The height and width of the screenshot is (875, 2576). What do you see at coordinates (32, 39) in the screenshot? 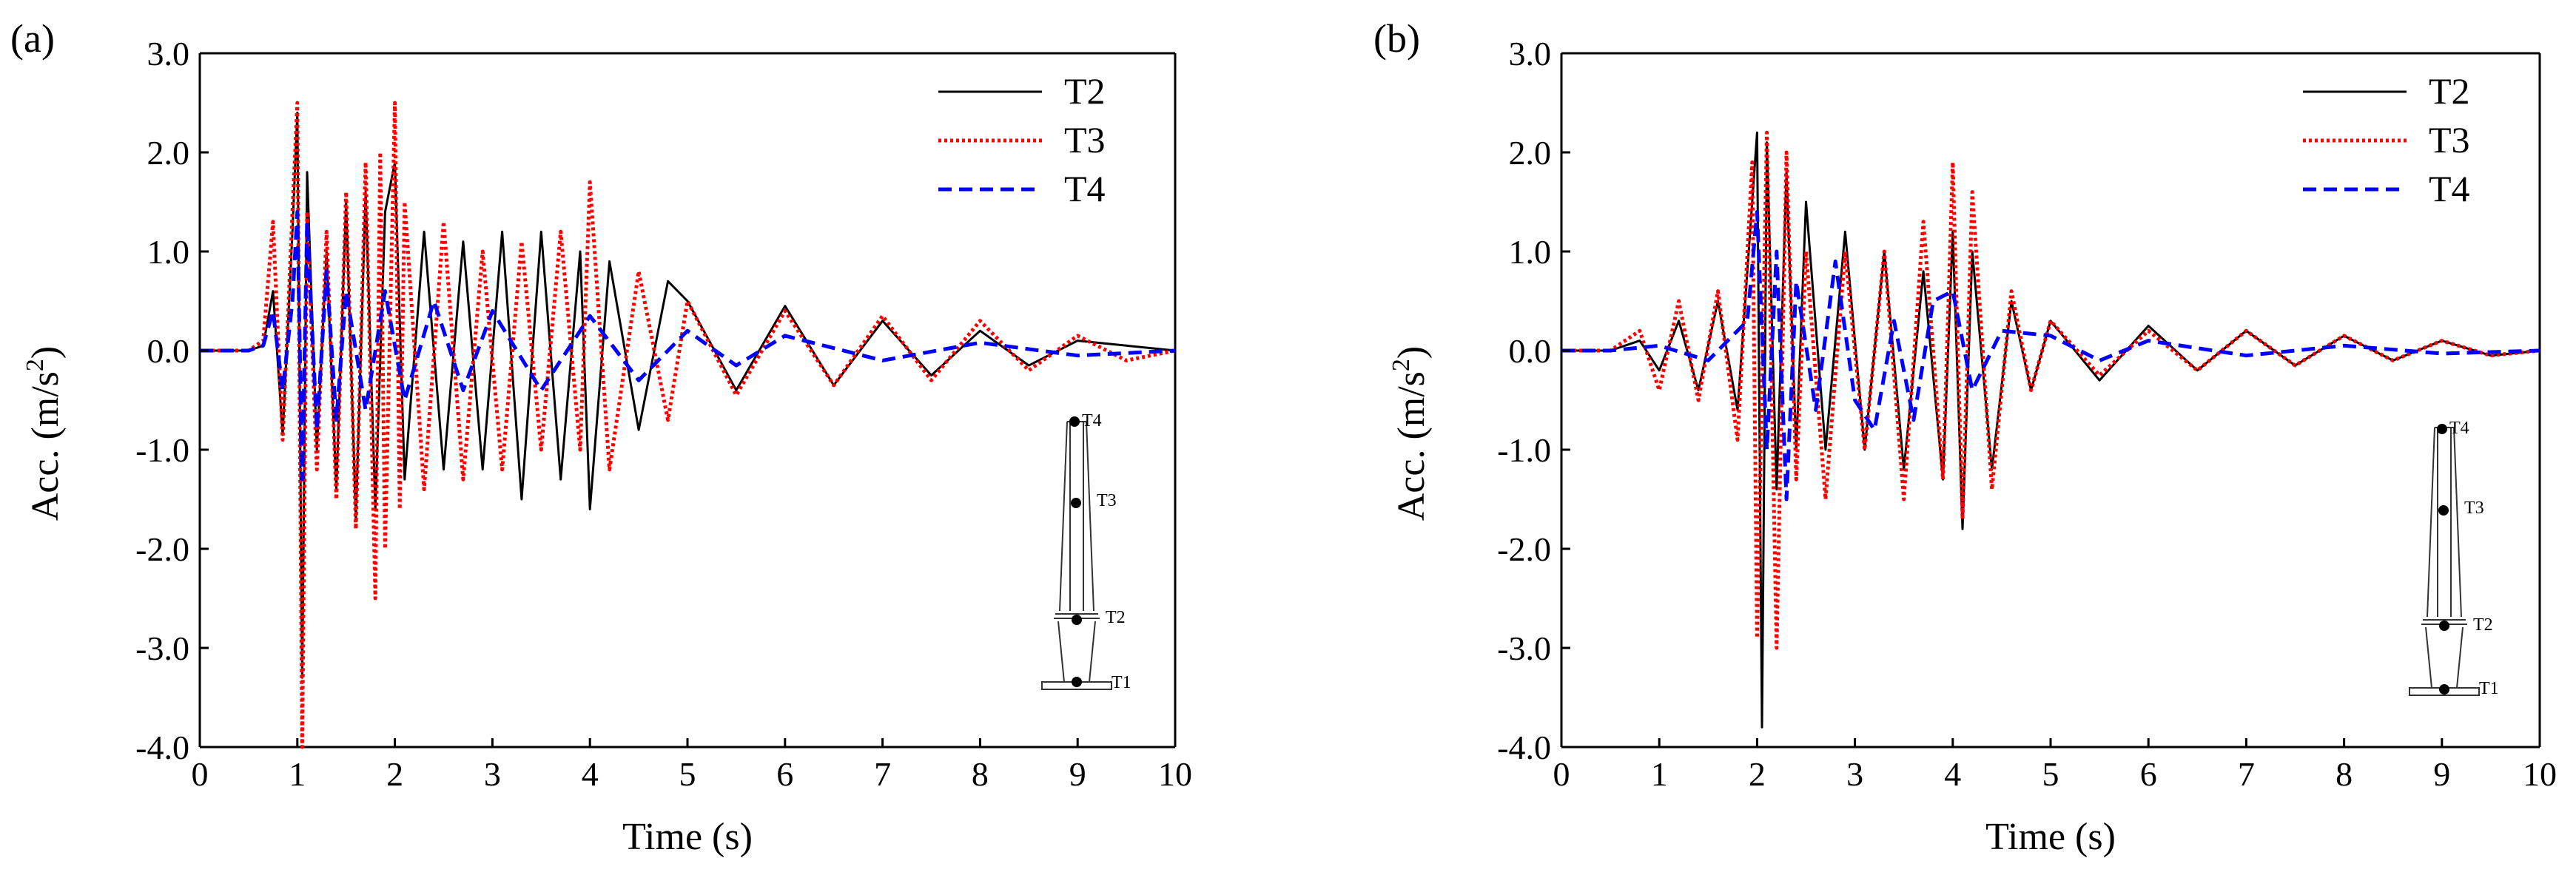
I see `panel-label: (a)` at bounding box center [32, 39].